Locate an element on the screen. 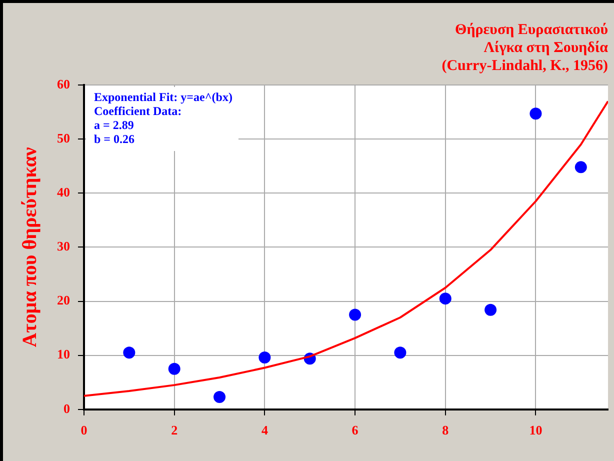  chart-title: Θήρευση Ευρασιατικού Λίγκα στη Σουηδία (Curry-Lindahl, K., 1956) is located at coordinates (525, 48).